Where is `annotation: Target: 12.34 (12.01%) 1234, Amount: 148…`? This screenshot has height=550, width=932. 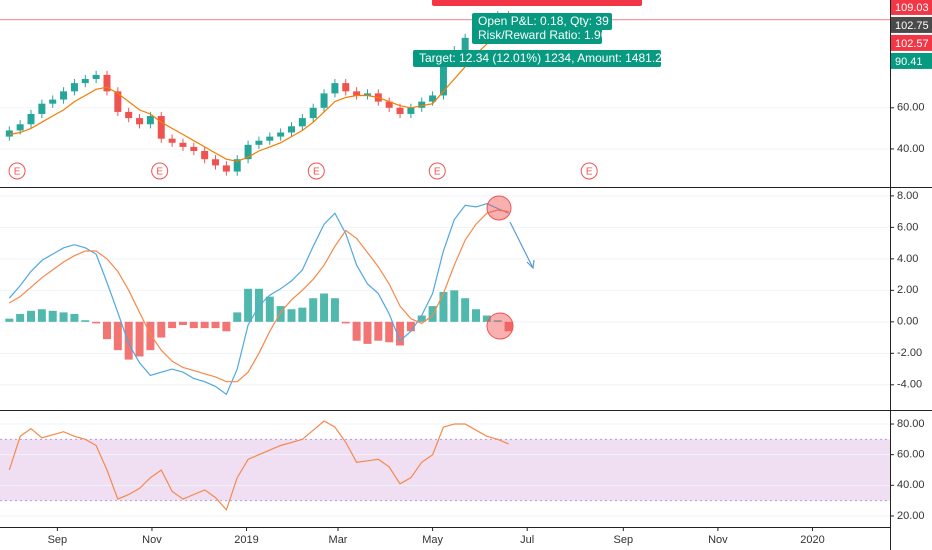 annotation: Target: 12.34 (12.01%) 1234, Amount: 148… is located at coordinates (544, 58).